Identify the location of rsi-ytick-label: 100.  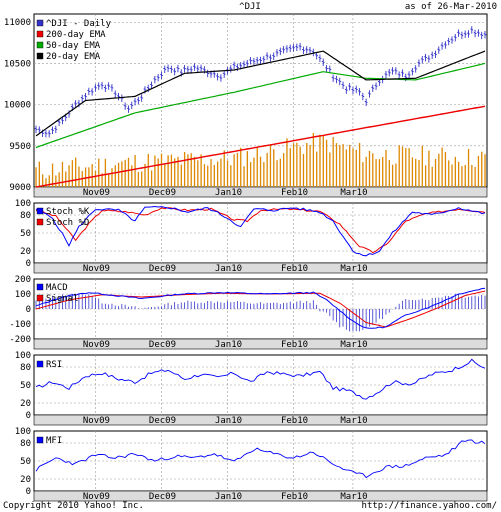
(23, 356).